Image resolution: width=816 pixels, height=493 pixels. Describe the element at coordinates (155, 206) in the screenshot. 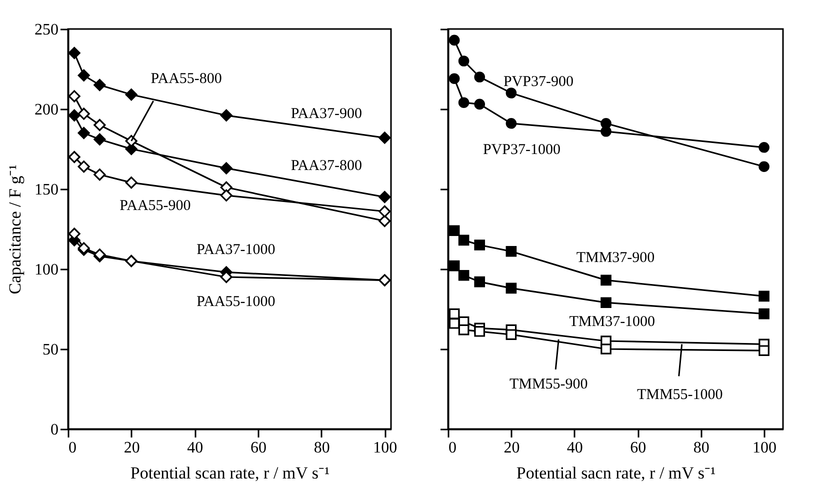

I see `annotation: PAA55-900` at that location.